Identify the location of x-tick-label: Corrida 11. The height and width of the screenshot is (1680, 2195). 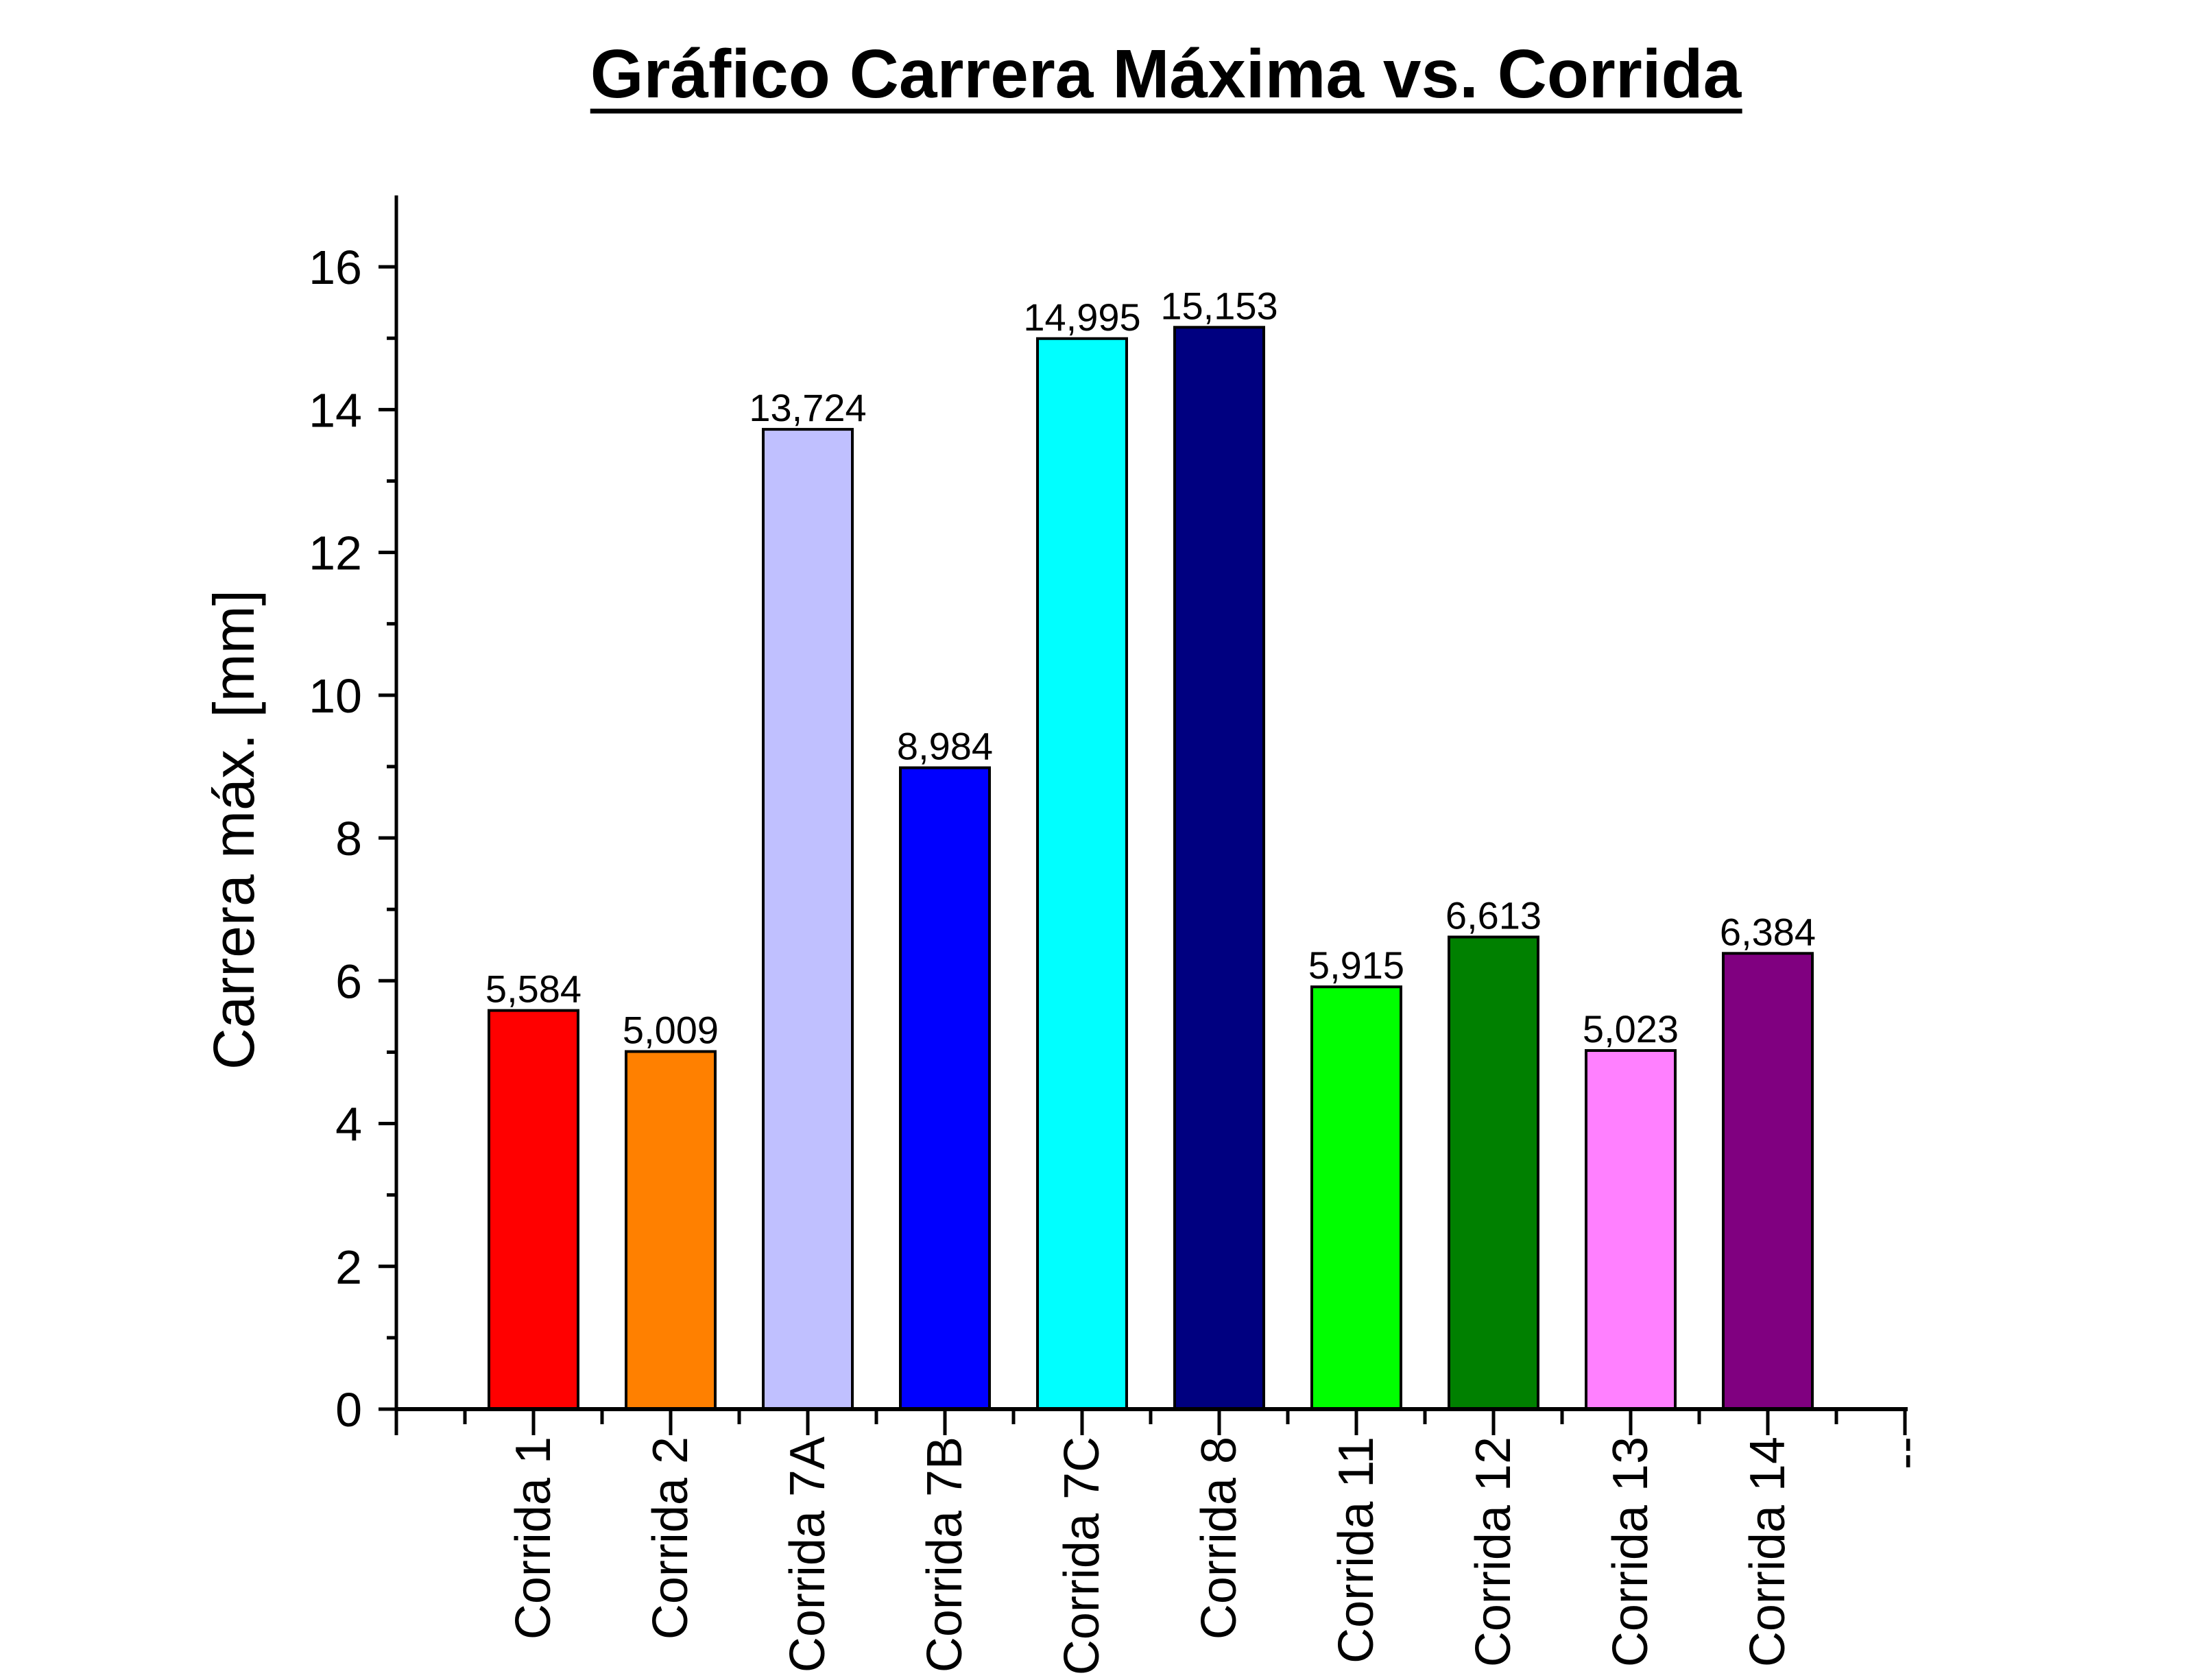
(1356, 1550).